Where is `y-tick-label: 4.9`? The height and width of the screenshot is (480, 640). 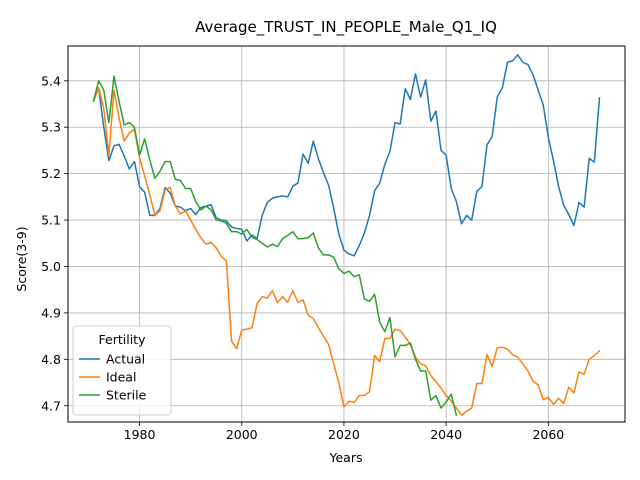 y-tick-label: 4.9 is located at coordinates (51, 312).